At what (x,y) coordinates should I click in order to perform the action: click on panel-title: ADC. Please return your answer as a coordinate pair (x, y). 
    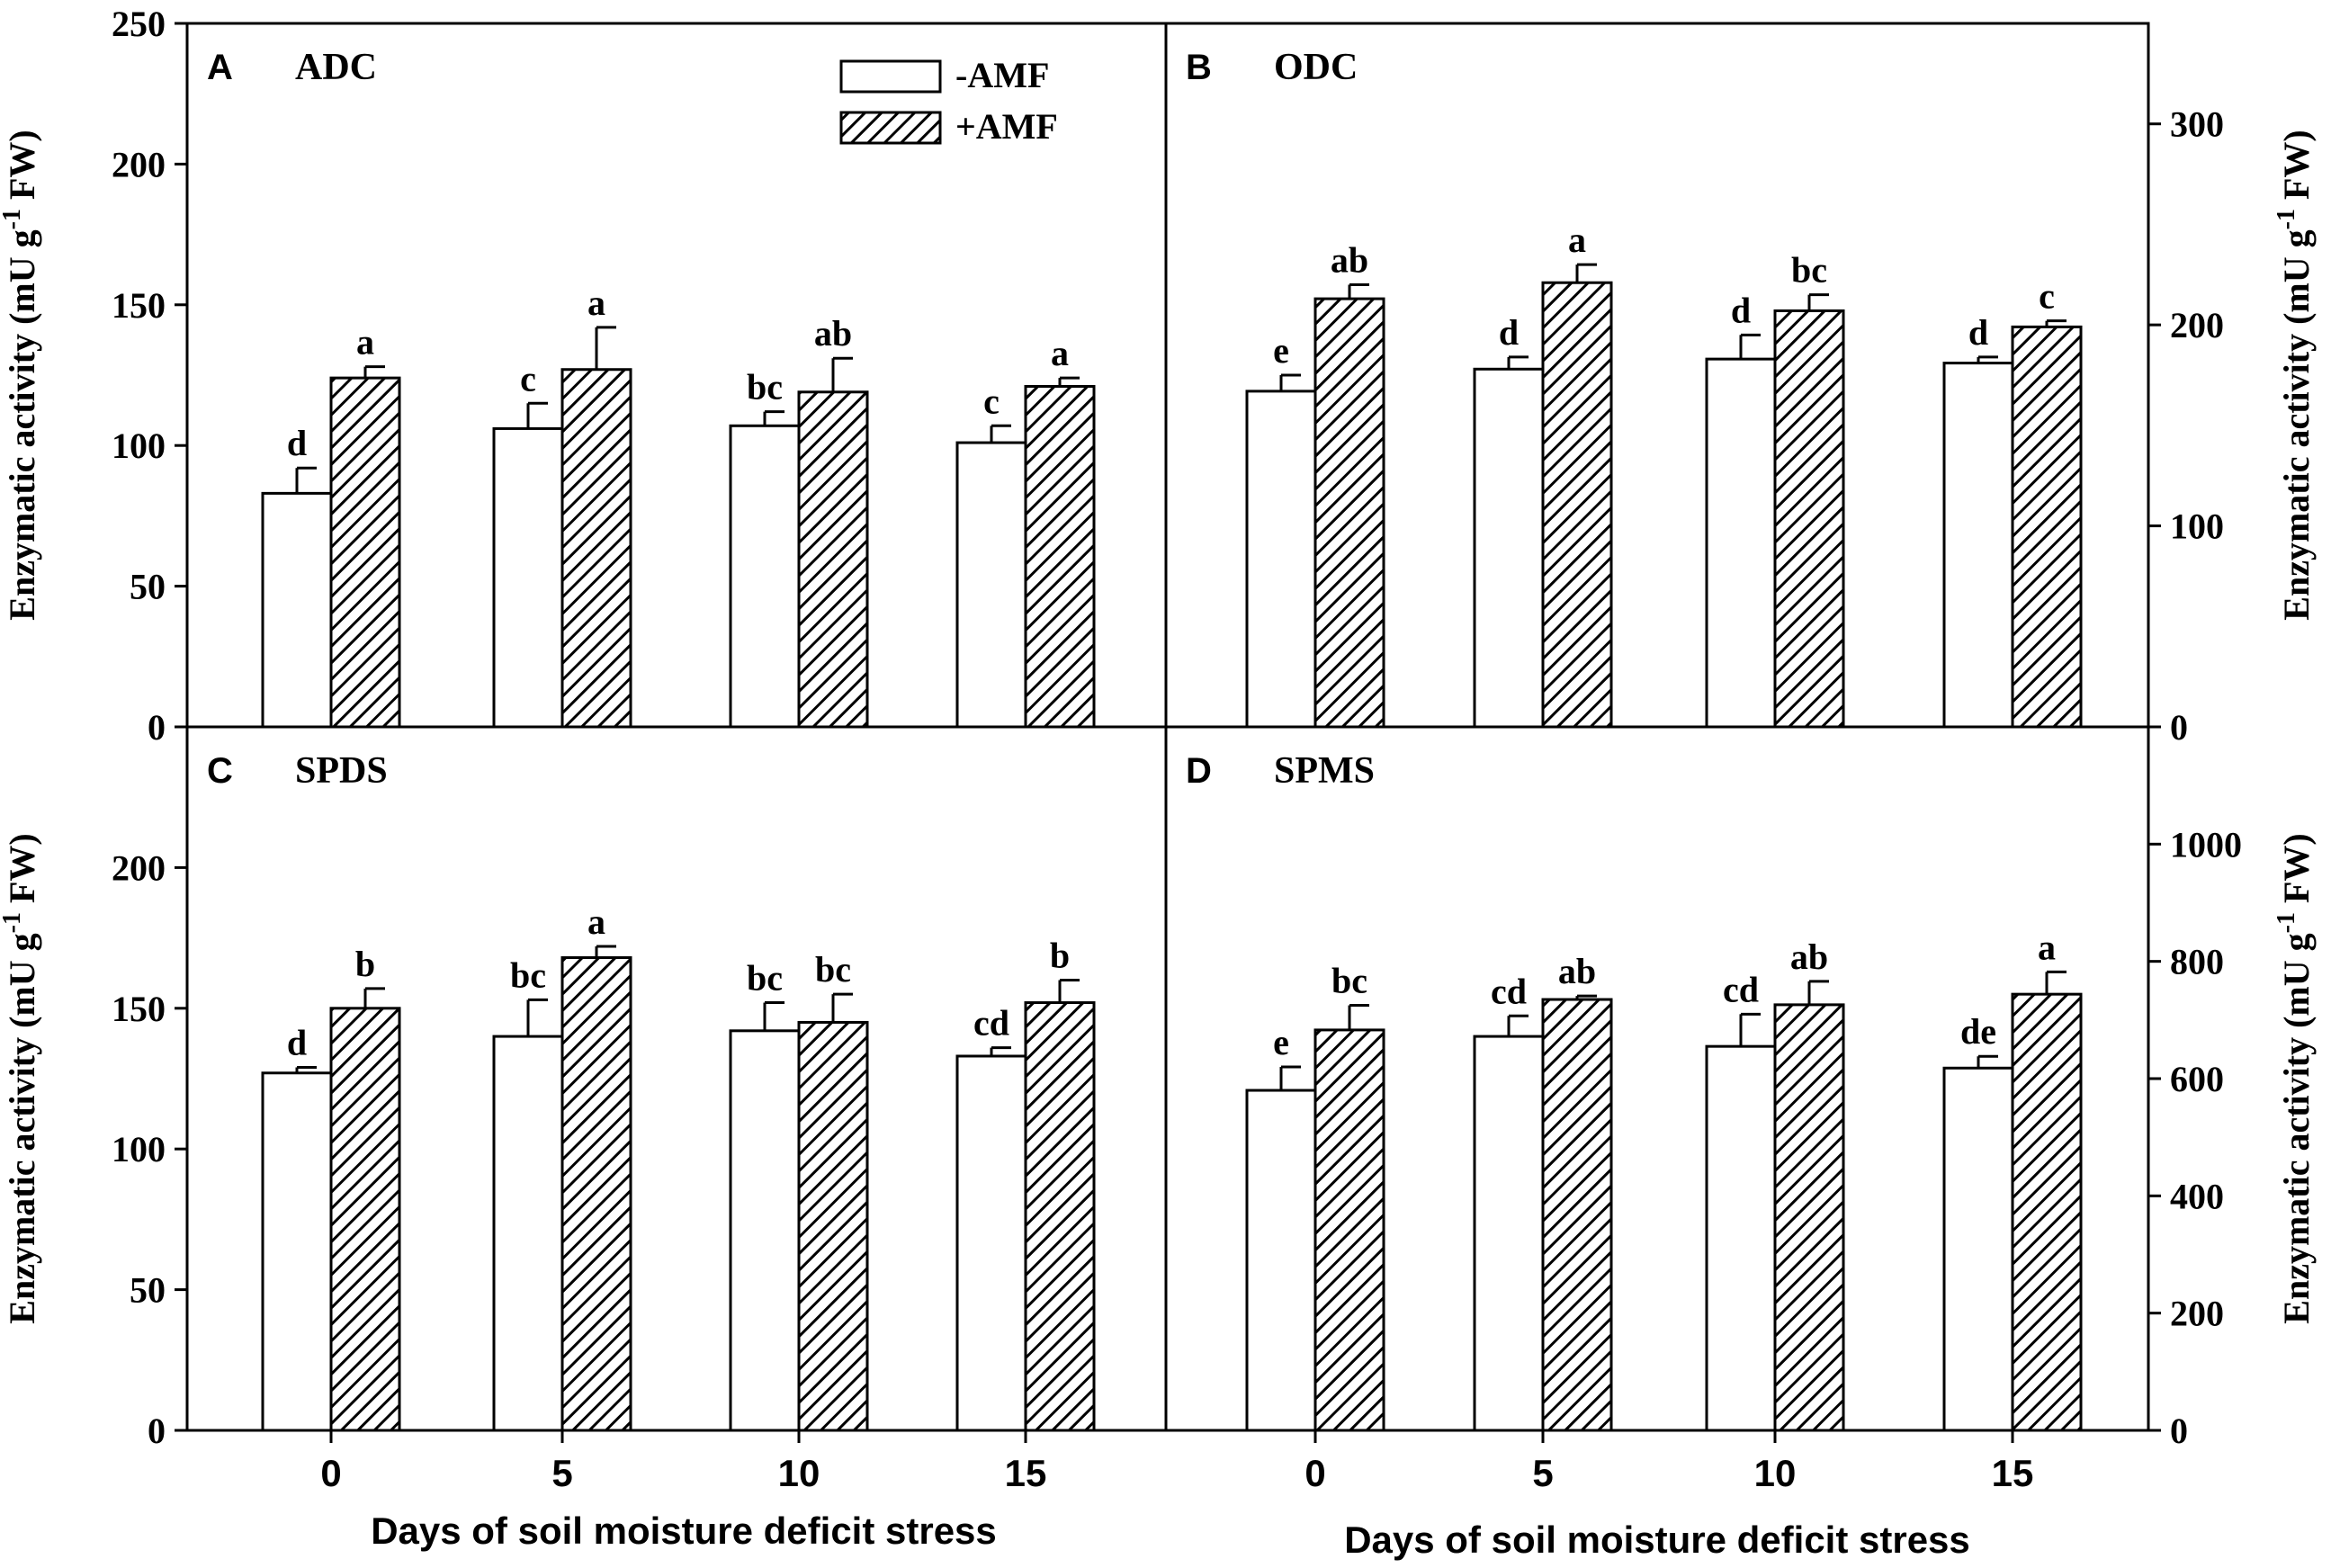
    Looking at the image, I should click on (336, 67).